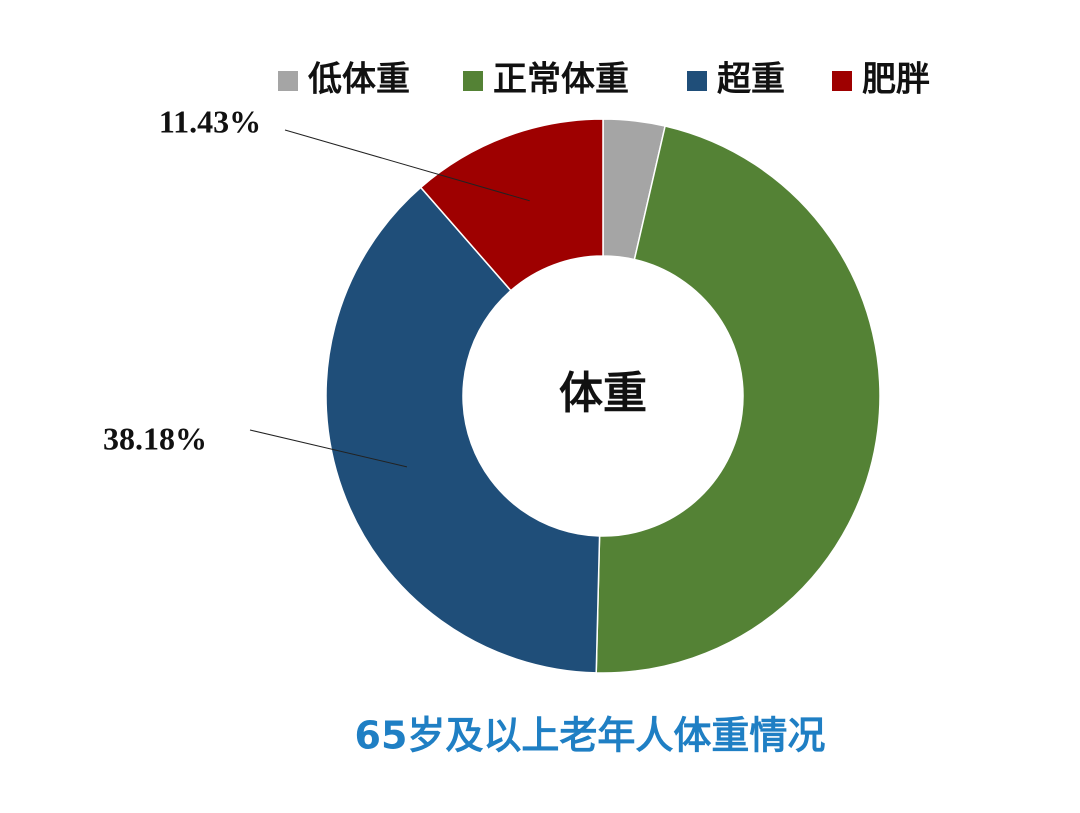  What do you see at coordinates (751, 80) in the screenshot?
I see `legend-label: 超重` at bounding box center [751, 80].